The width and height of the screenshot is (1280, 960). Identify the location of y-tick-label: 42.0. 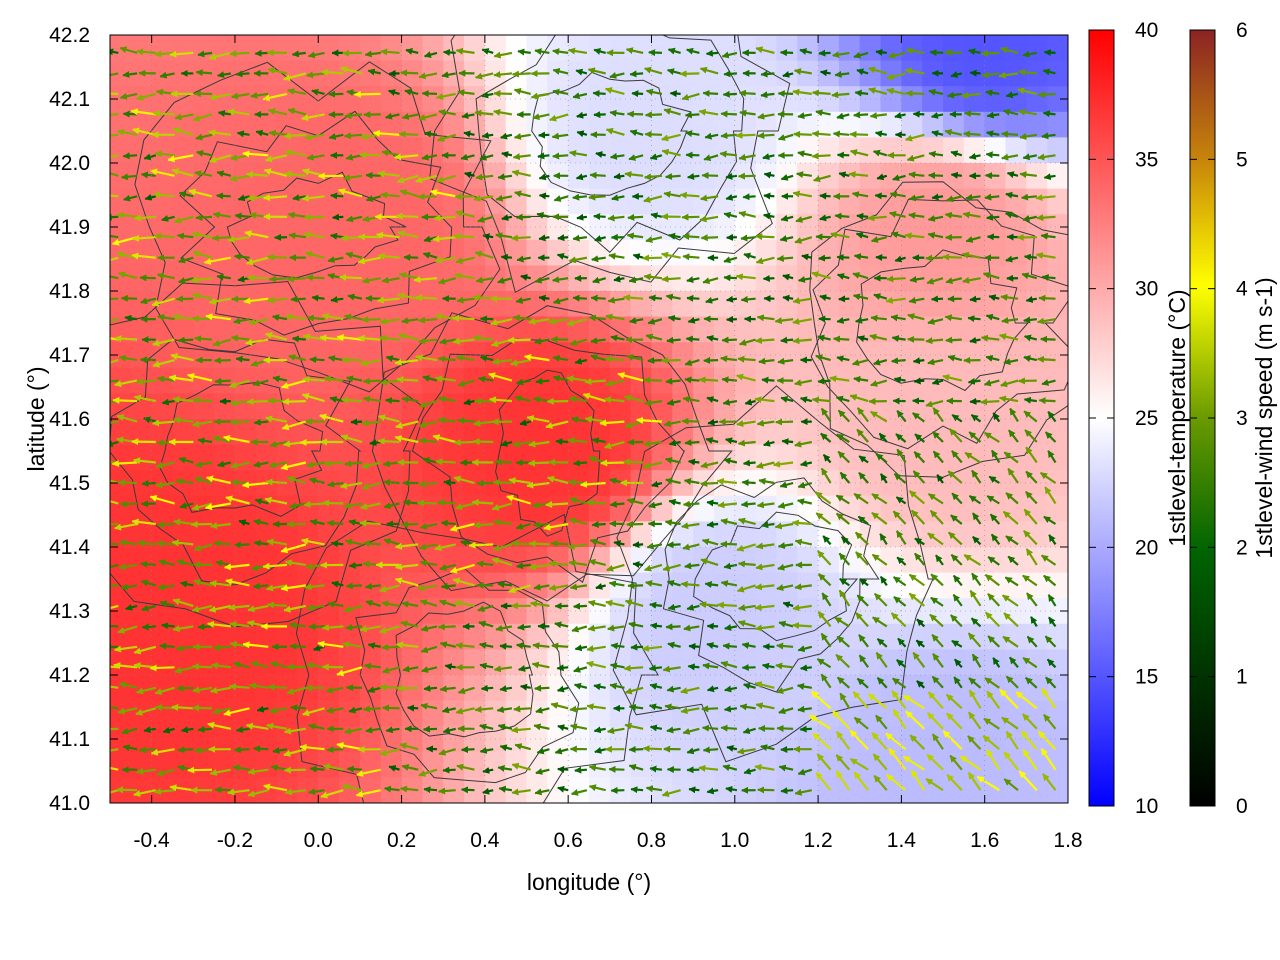
(69, 163).